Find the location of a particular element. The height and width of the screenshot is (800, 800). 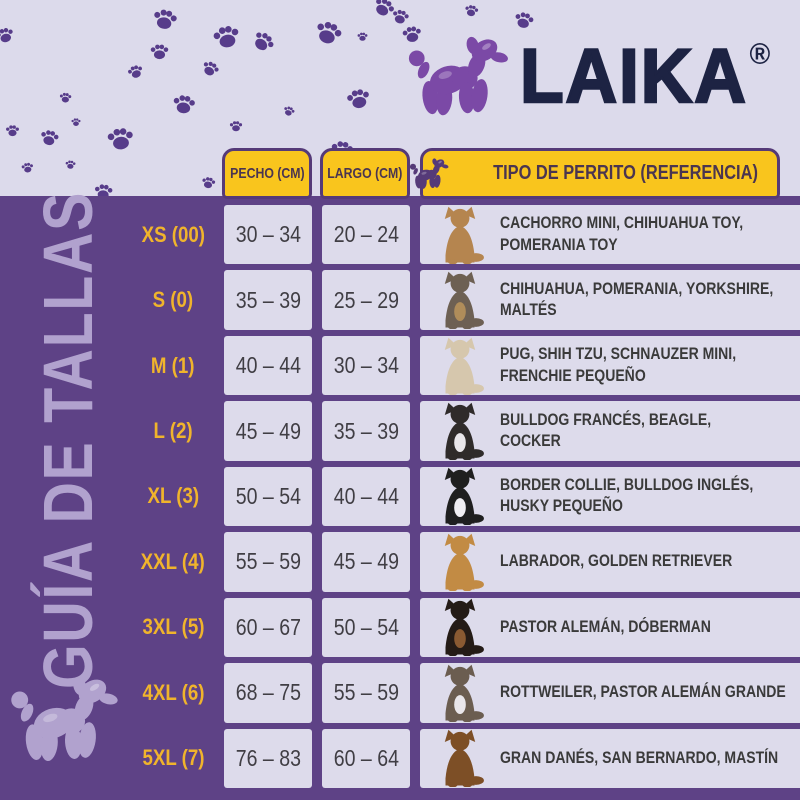

length-cell: 45 – 49 is located at coordinates (366, 562).